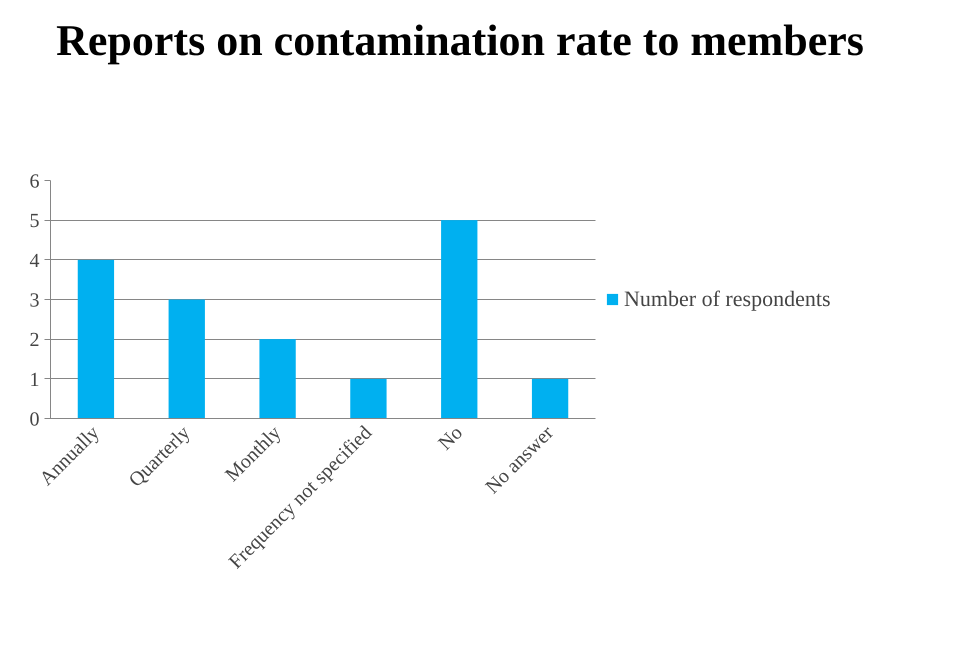  Describe the element at coordinates (35, 301) in the screenshot. I see `y-tick-label: 3` at that location.